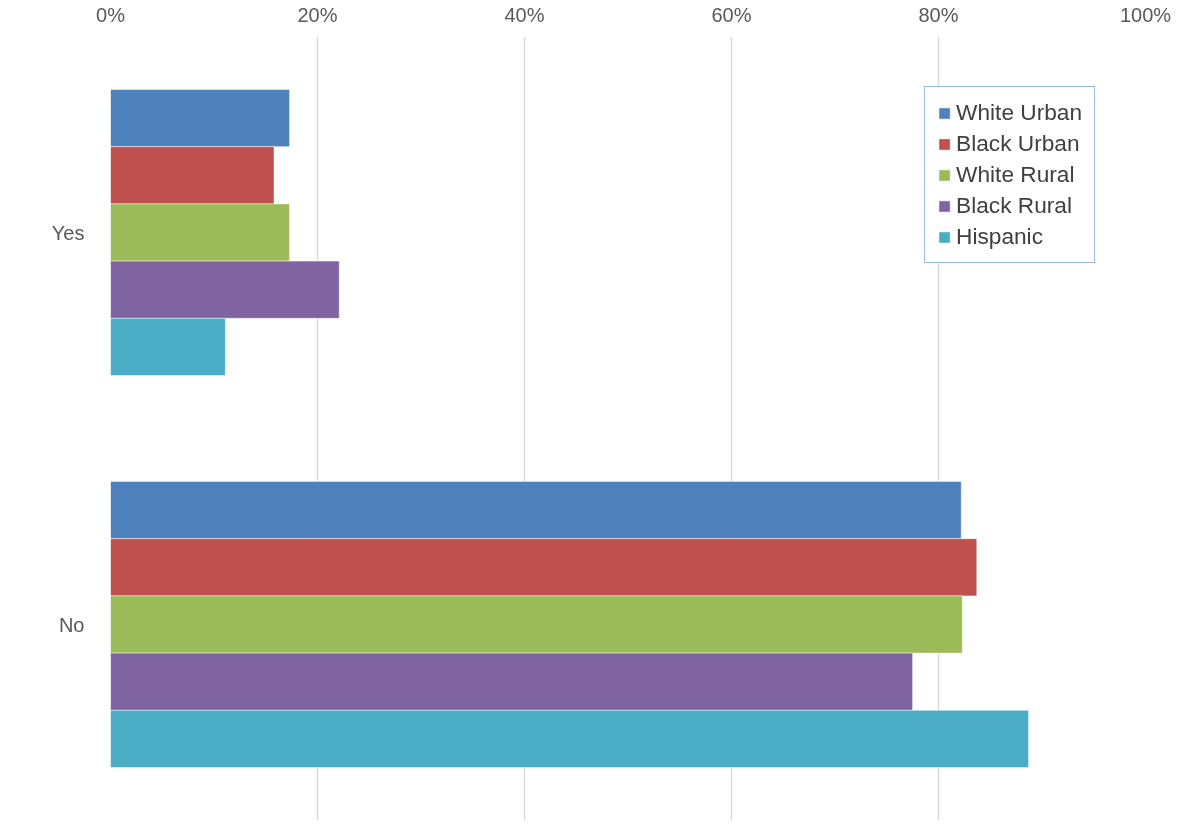 This screenshot has height=831, width=1196. Describe the element at coordinates (1019, 112) in the screenshot. I see `legend-label: White Urban` at that location.